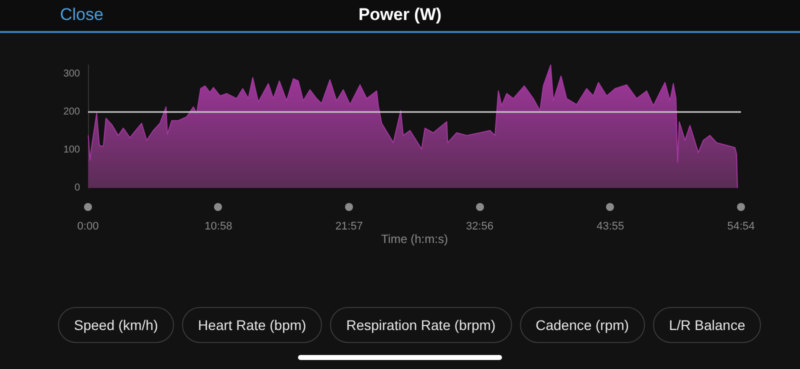 Image resolution: width=800 pixels, height=369 pixels. Describe the element at coordinates (71, 74) in the screenshot. I see `y-tick-label: 300` at that location.